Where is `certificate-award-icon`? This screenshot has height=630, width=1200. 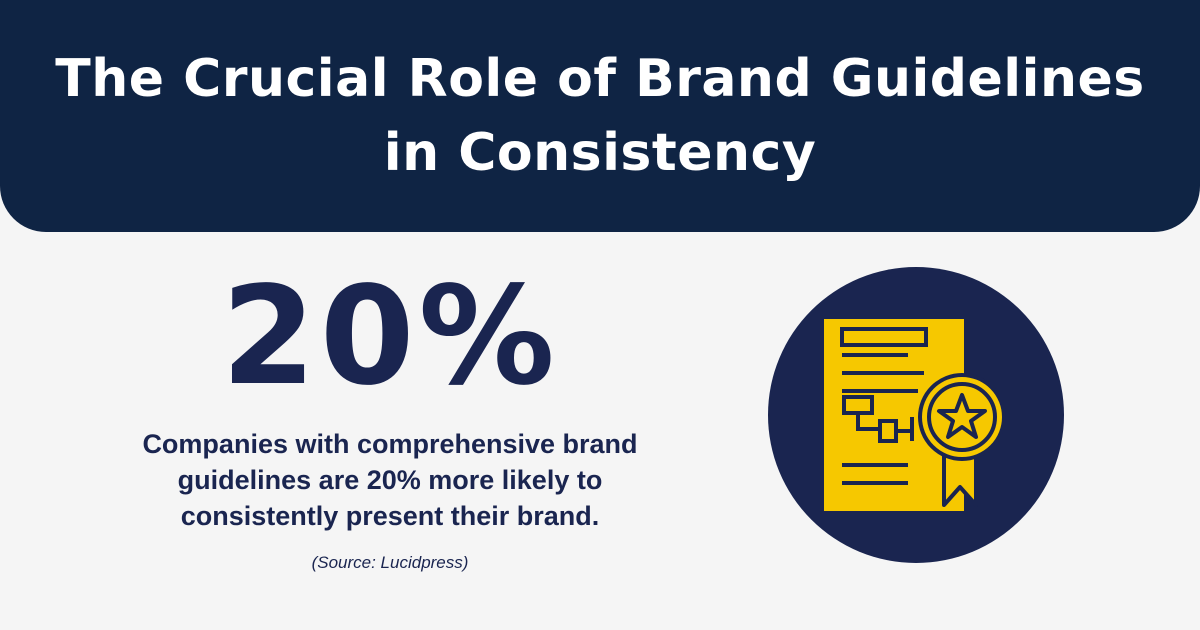 certificate-award-icon is located at coordinates (916, 415).